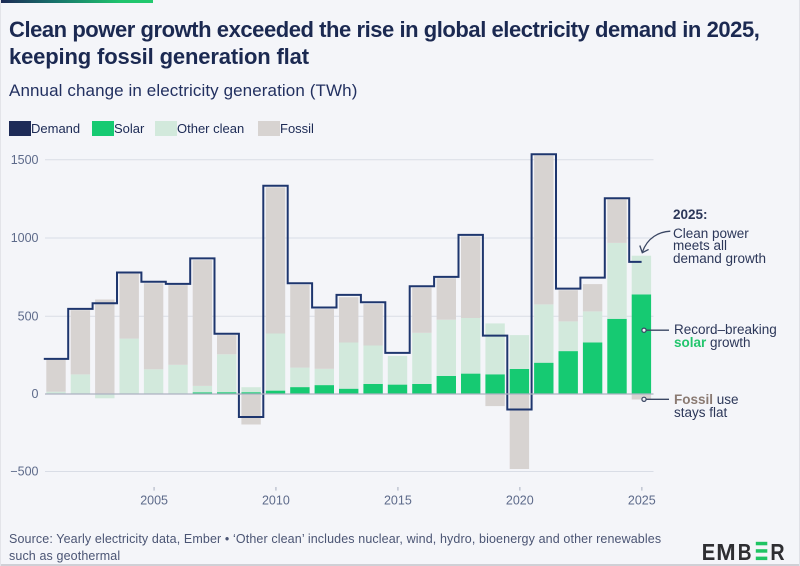 This screenshot has height=566, width=800. Describe the element at coordinates (28, 317) in the screenshot. I see `svg-text: 500` at that location.